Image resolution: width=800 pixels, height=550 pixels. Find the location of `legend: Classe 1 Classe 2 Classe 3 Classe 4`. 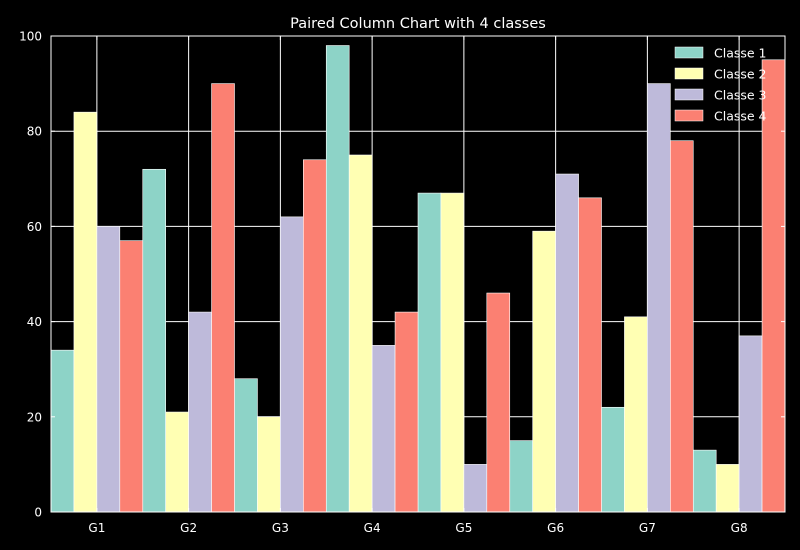

legend: Classe 1 Classe 2 Classe 3 Classe 4 is located at coordinates (720, 85).